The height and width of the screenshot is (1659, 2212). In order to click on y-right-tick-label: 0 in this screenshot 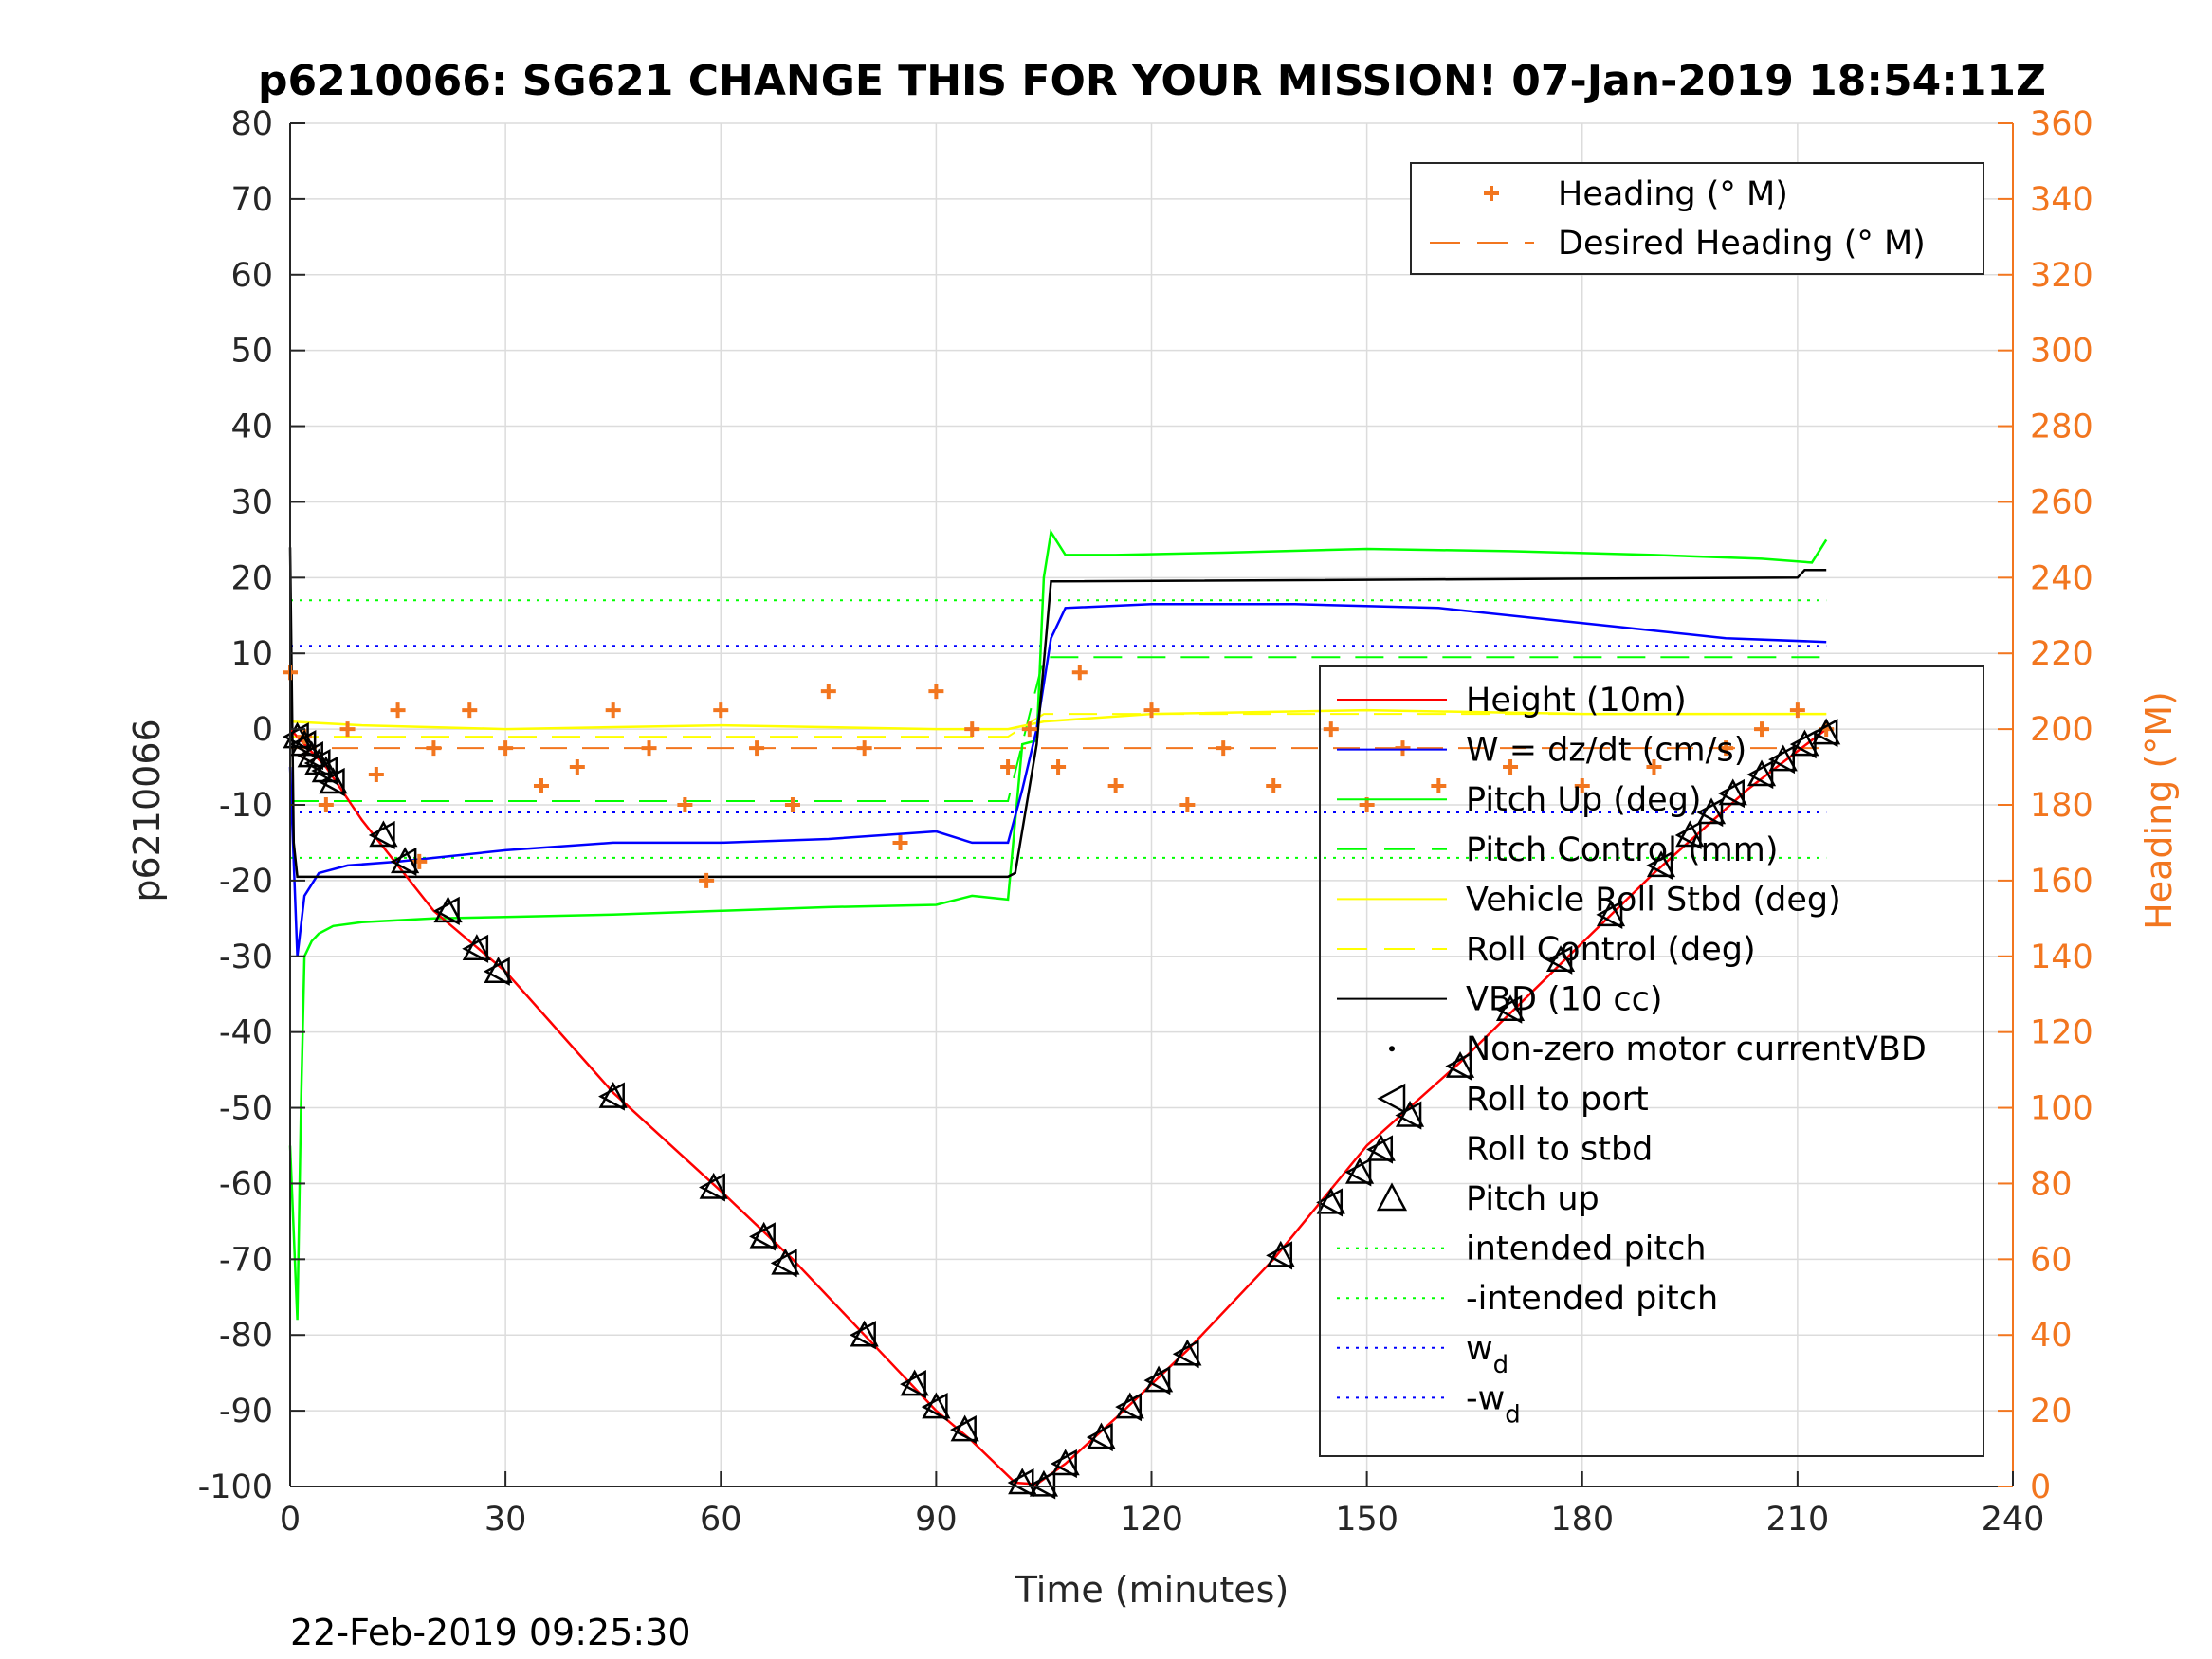, I will do `click(2040, 1487)`.